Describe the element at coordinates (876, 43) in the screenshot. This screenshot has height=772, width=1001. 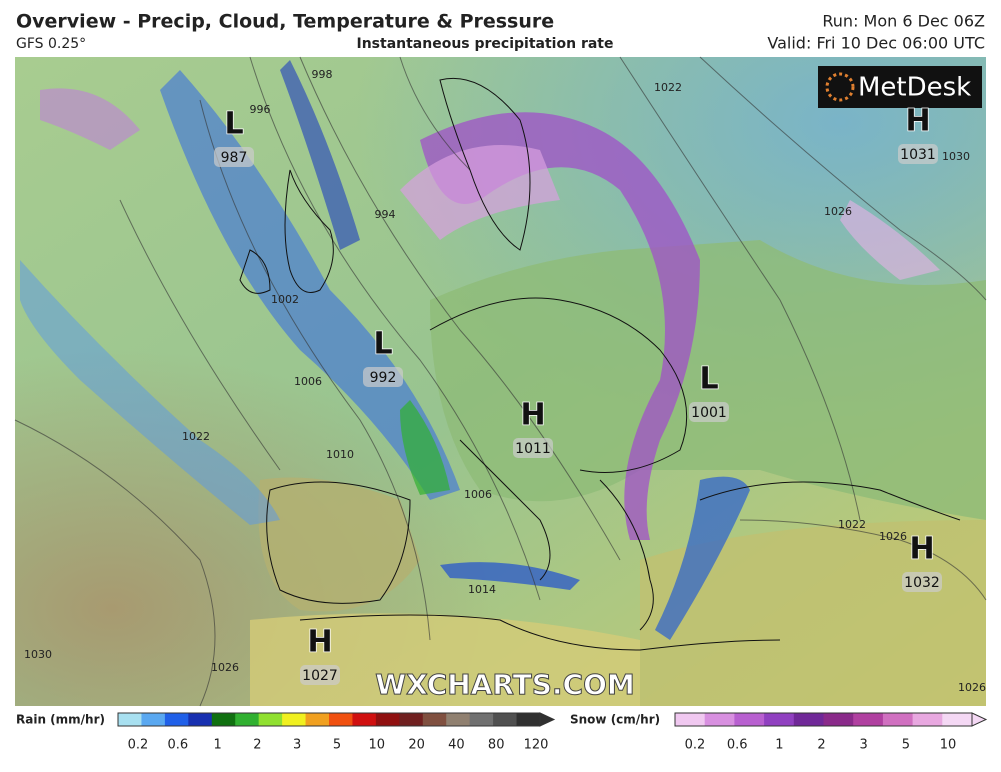
I see `valid: Valid: Fri 10 Dec 06:00 UTC` at that location.